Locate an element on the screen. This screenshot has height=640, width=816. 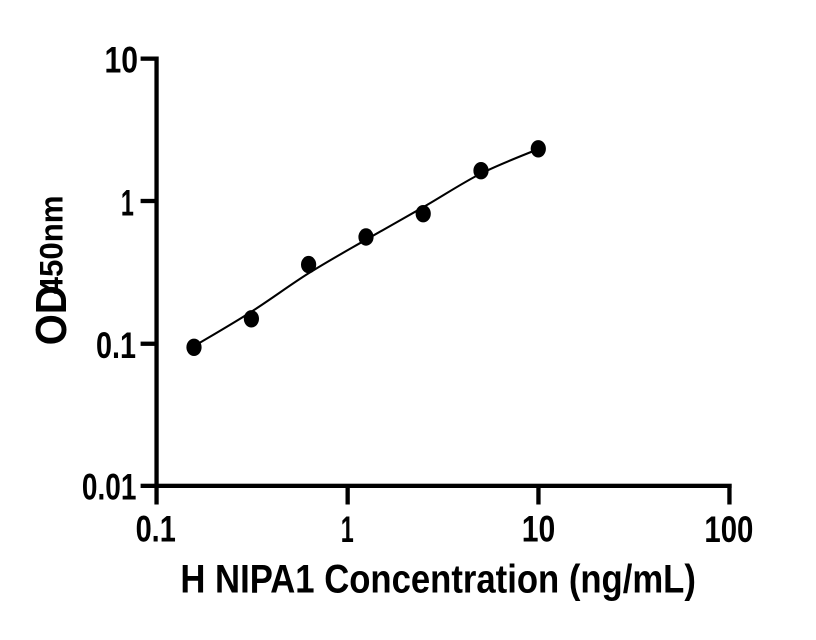
svg-text: H NIPA1 Concentration (ng/mL) is located at coordinates (438, 580).